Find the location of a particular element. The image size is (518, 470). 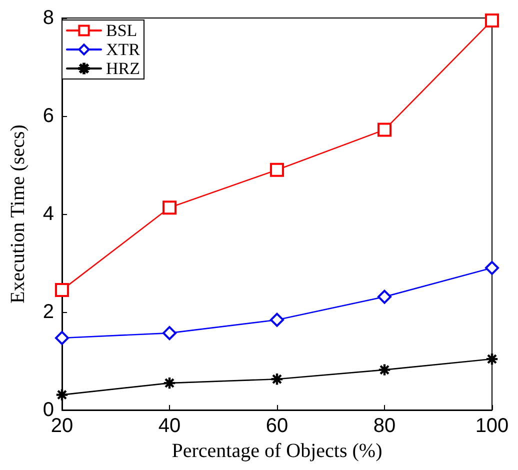

x-tick-label: 20 is located at coordinates (62, 426).